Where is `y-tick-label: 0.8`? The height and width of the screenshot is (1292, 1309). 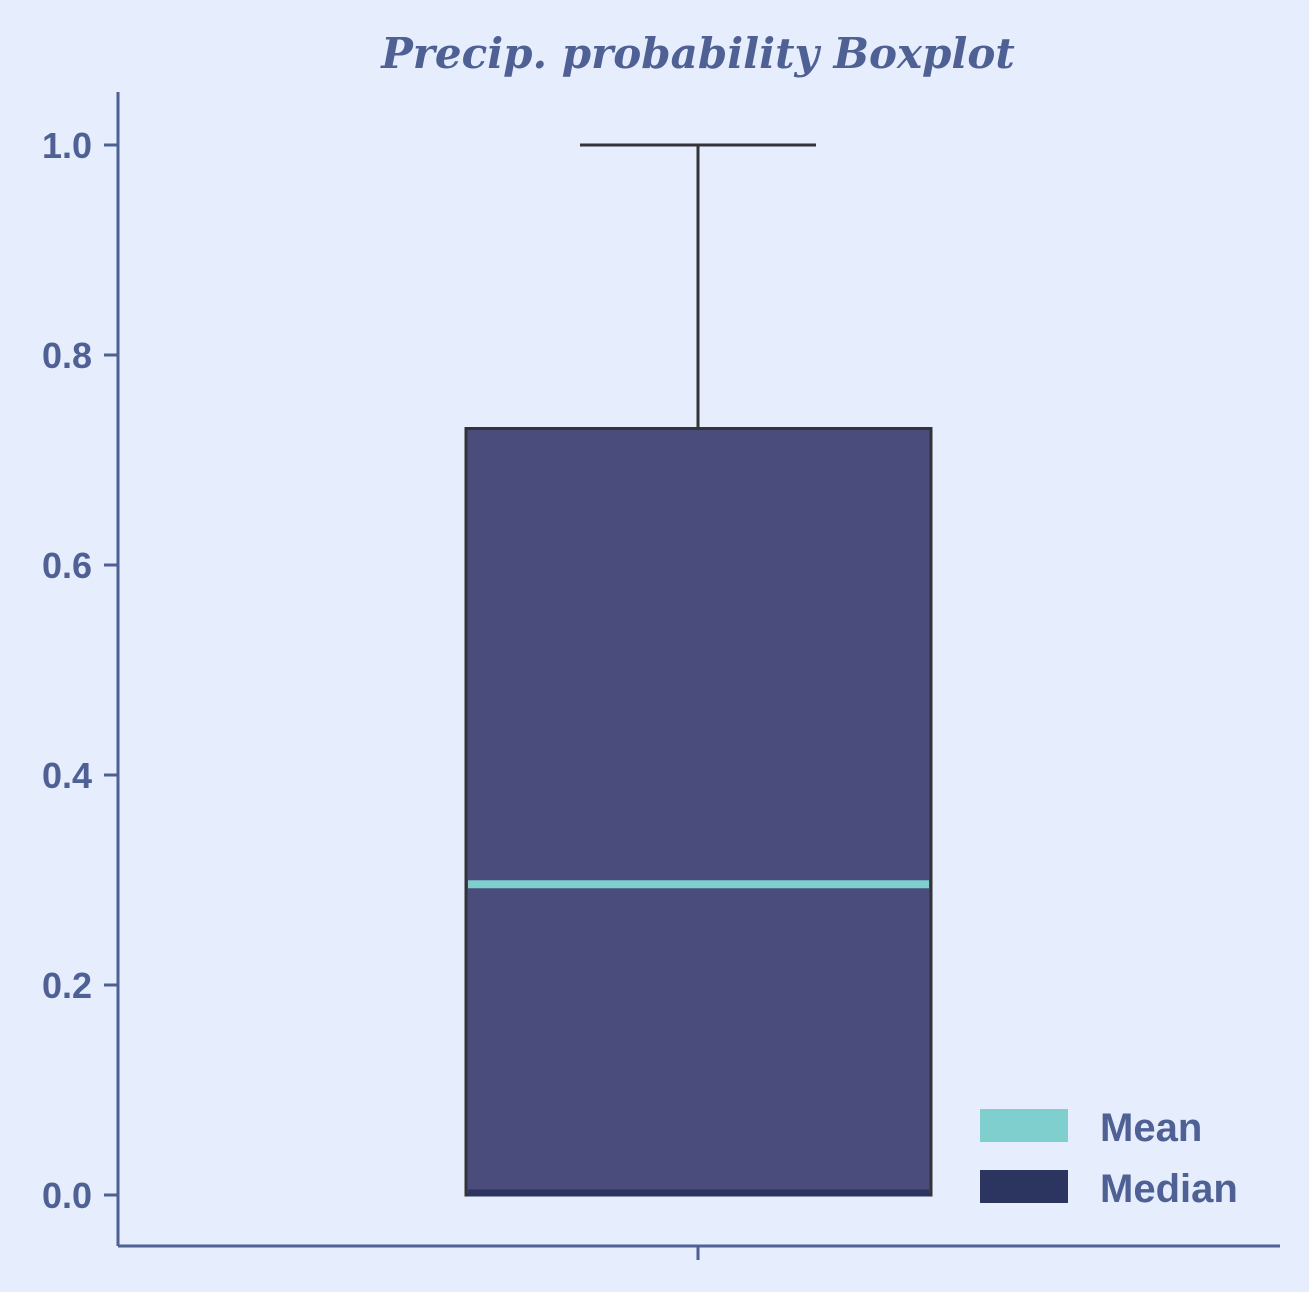
y-tick-label: 0.8 is located at coordinates (67, 355).